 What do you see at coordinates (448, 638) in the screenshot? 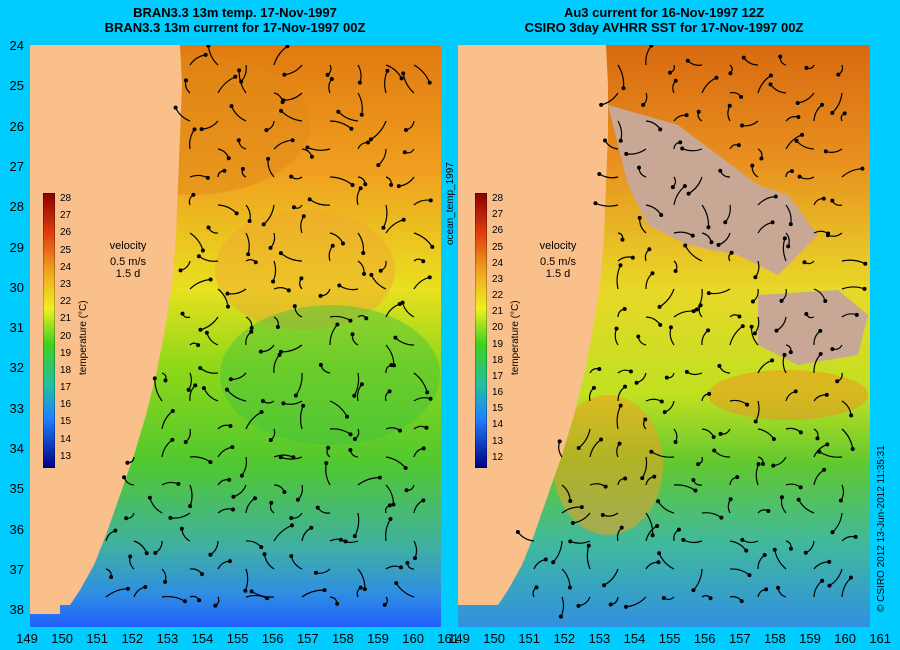
I see `longitude-label-left: 161` at bounding box center [448, 638].